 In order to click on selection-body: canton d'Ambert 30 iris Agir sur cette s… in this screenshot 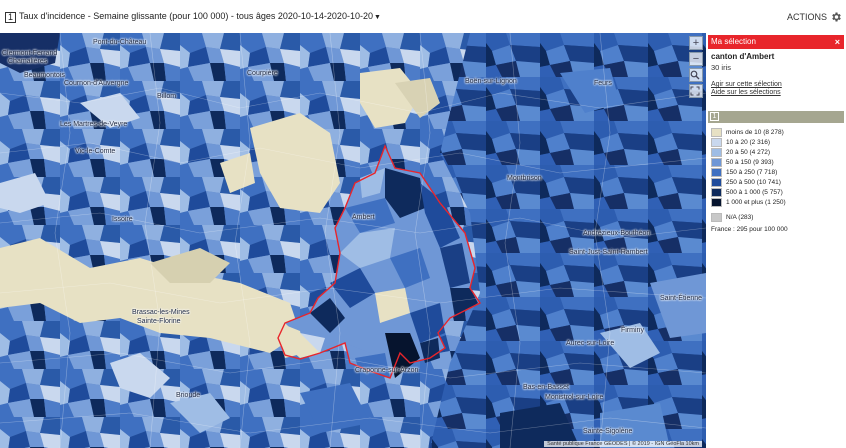, I will do `click(776, 74)`.